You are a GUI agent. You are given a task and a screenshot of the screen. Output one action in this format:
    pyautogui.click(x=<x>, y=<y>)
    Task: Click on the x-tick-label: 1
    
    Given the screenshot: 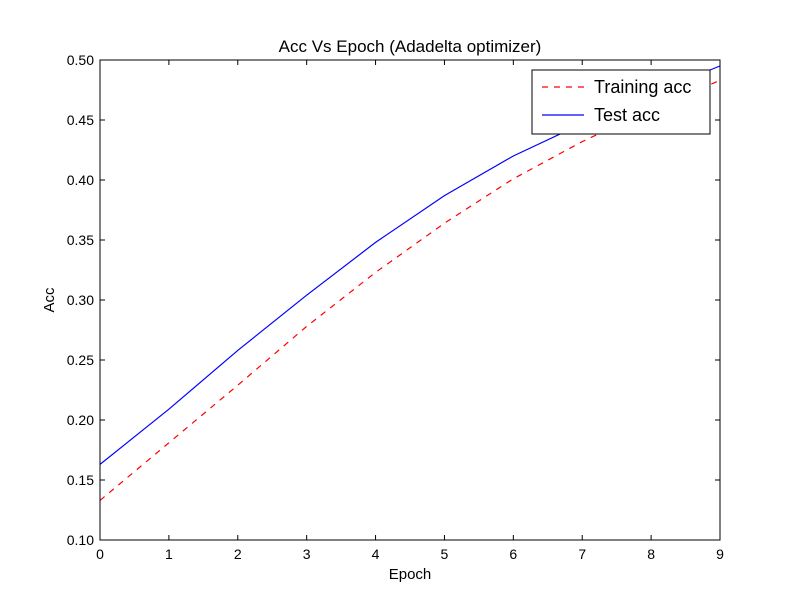 What is the action you would take?
    pyautogui.click(x=169, y=554)
    